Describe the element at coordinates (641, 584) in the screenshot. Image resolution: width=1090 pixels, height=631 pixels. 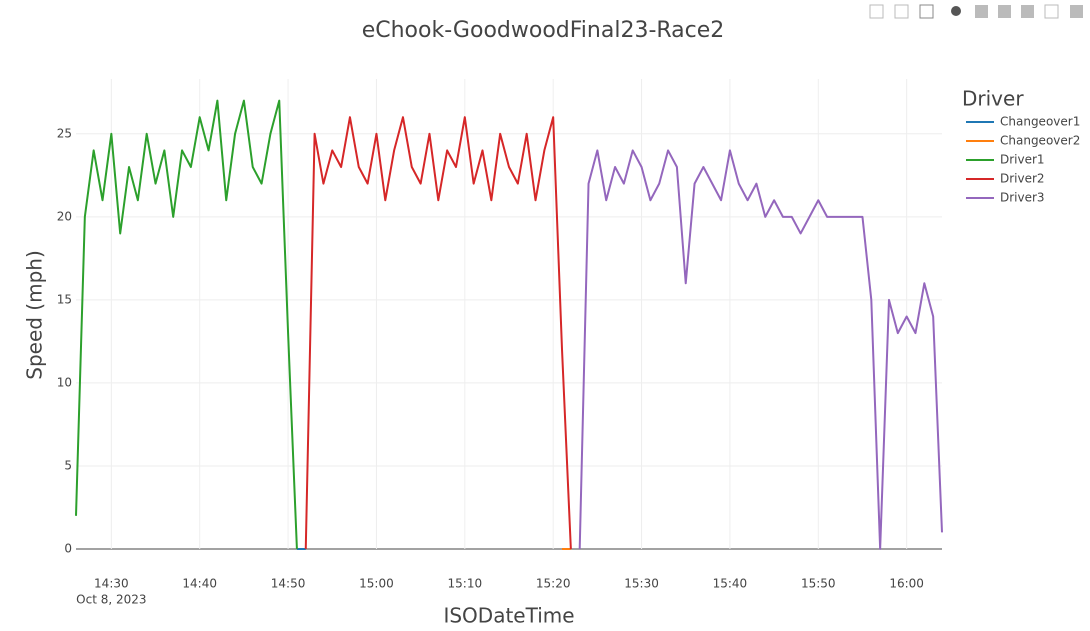
I see `x-tick-label: 15:30` at that location.